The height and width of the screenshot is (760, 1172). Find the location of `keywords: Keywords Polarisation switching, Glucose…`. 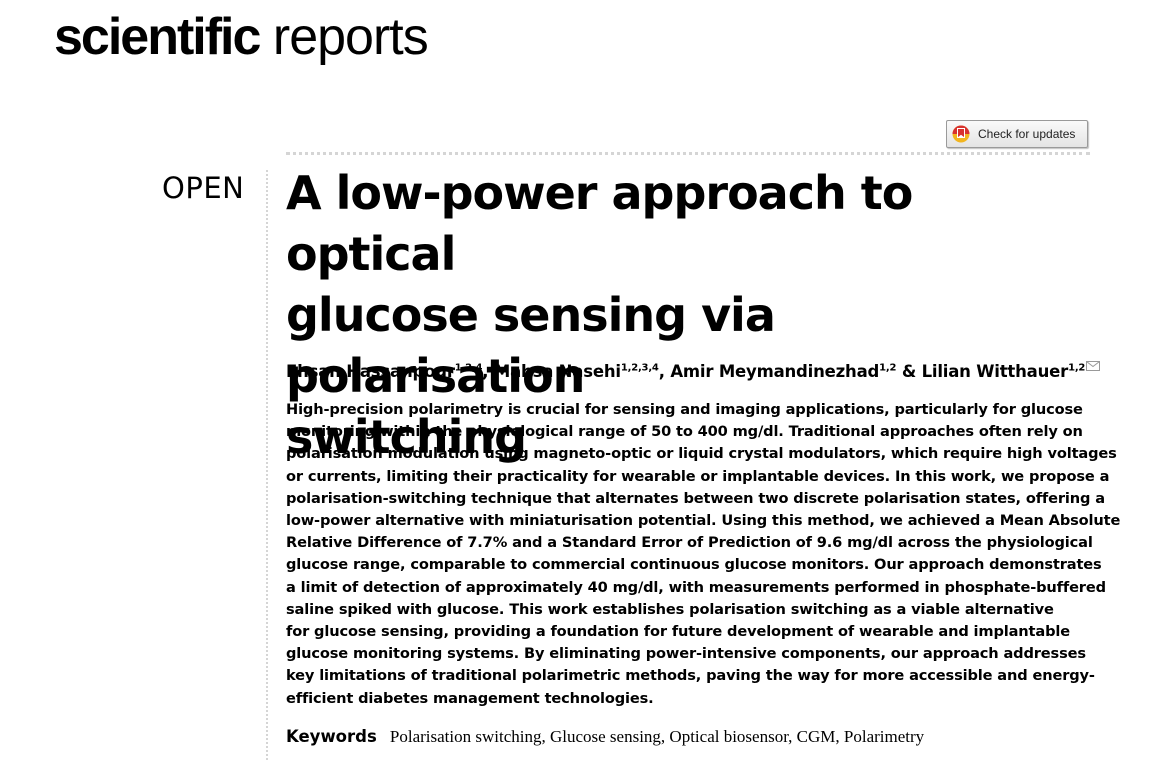

keywords: Keywords Polarisation switching, Glucose… is located at coordinates (605, 737).